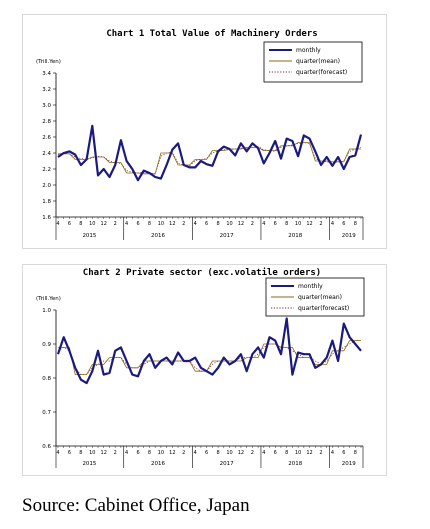 Image resolution: width=430 pixels, height=529 pixels. What do you see at coordinates (46, 170) in the screenshot?
I see `y-tick-label: 2.2` at bounding box center [46, 170].